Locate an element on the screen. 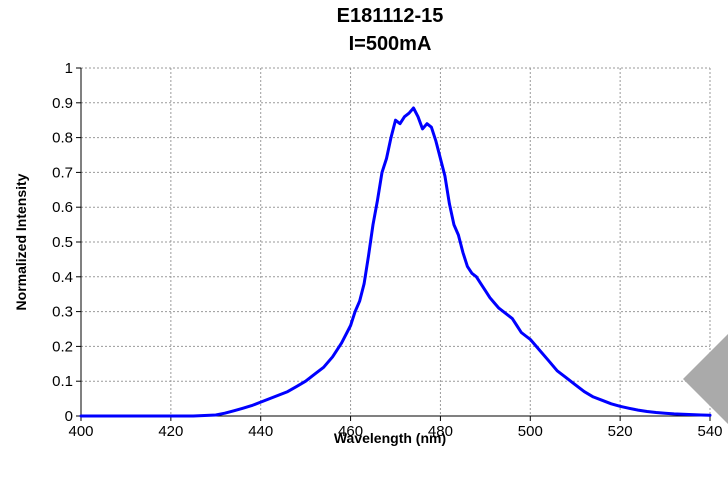  y-tick-label: 1 is located at coordinates (69, 68).